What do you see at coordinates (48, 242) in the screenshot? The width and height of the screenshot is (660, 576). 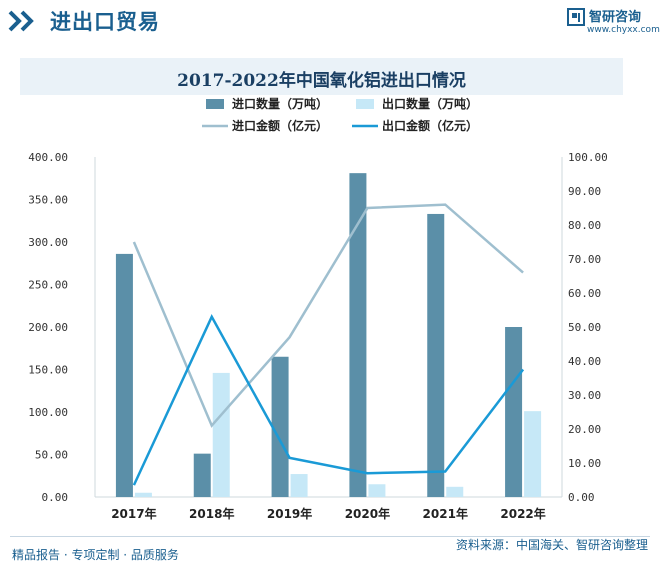 I see `y-left-tick-label: 300.00` at bounding box center [48, 242].